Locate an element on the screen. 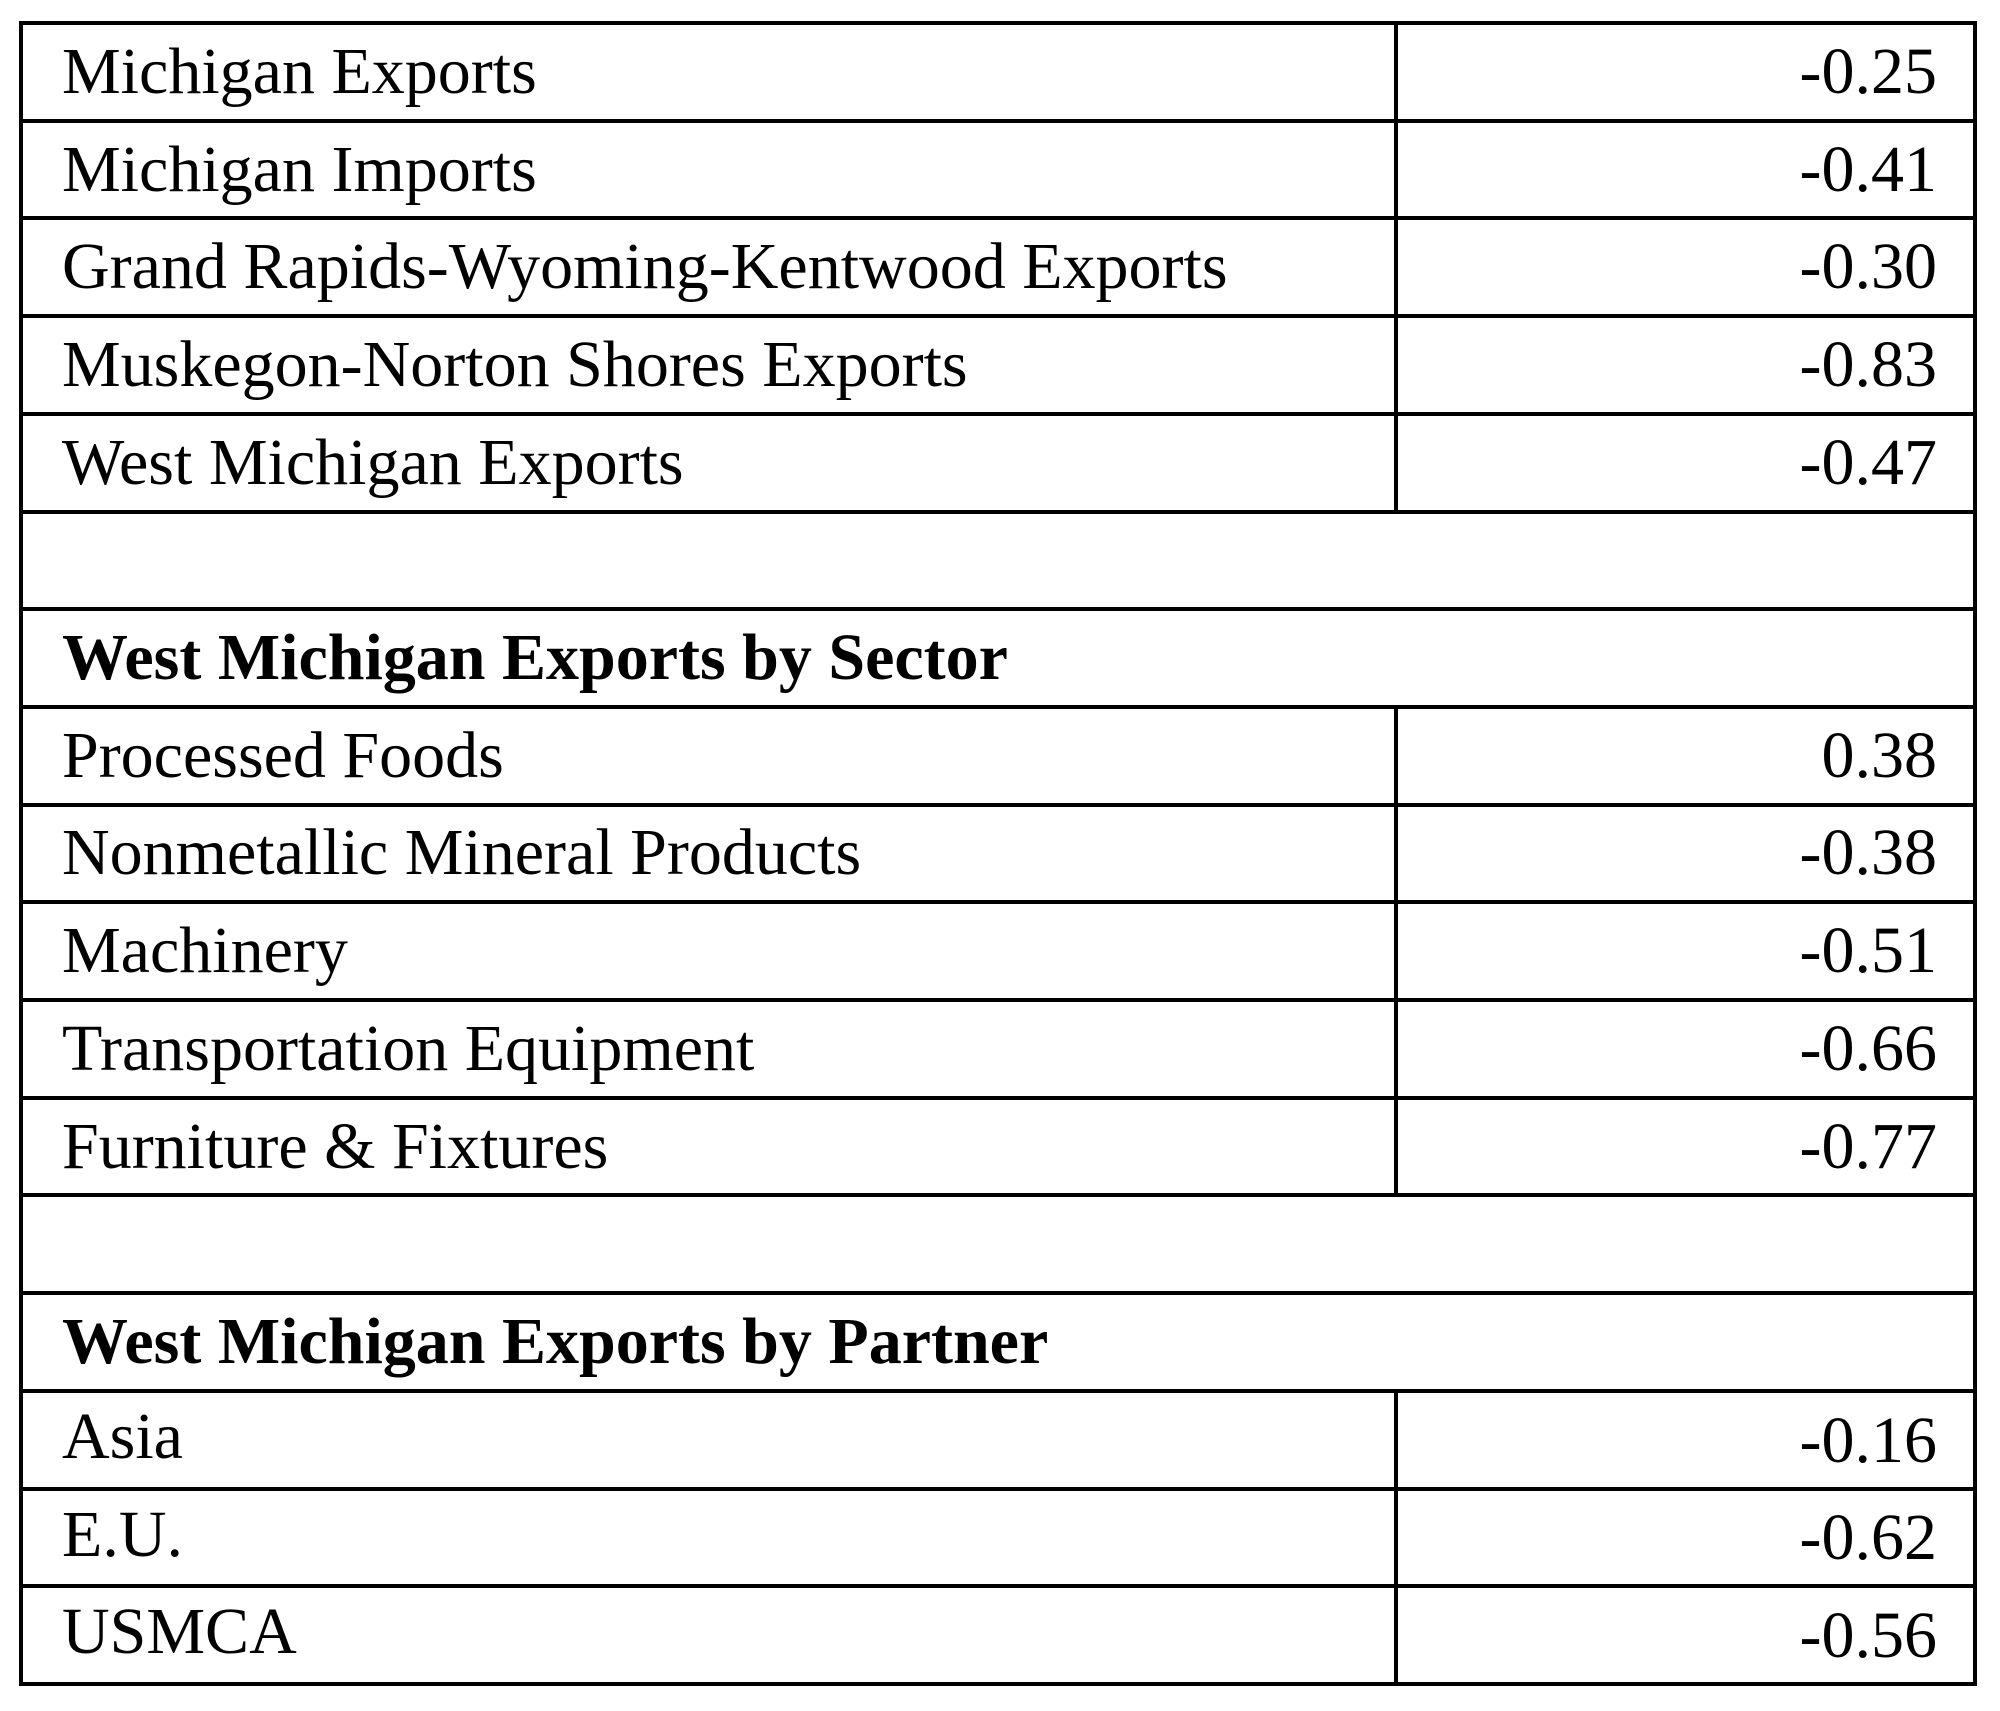 Image resolution: width=2000 pixels, height=1711 pixels. row-label: Furniture & Fixtures is located at coordinates (710, 1146).